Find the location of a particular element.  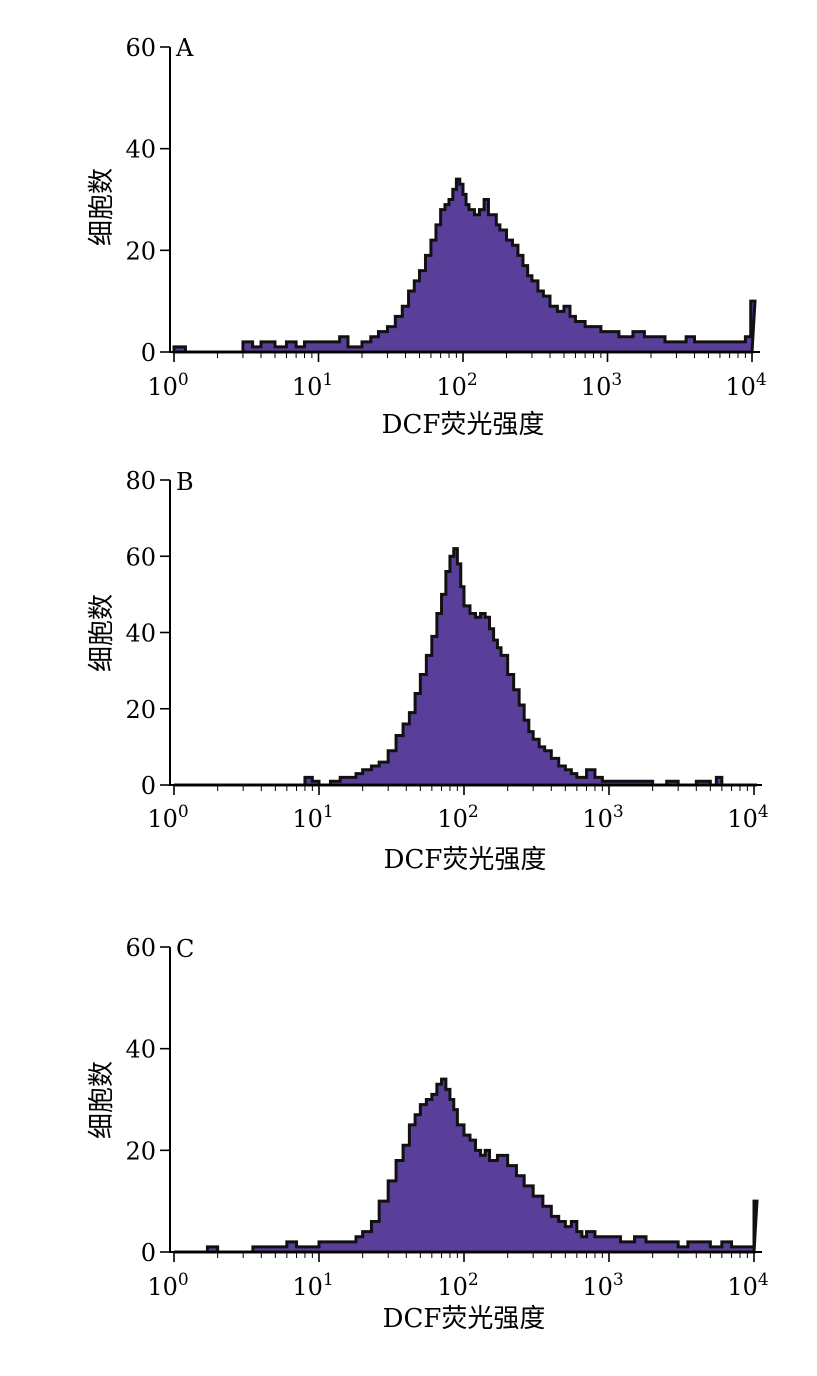

x-tick-label-b-0: 10⁰ is located at coordinates (167, 817).